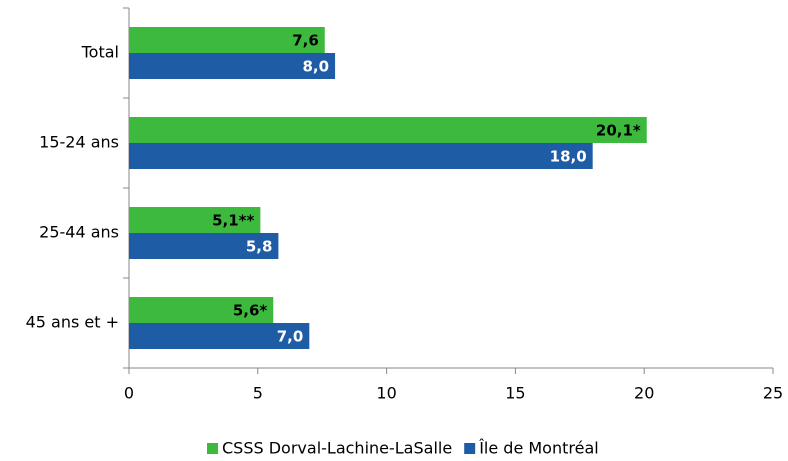  What do you see at coordinates (568, 157) in the screenshot?
I see `value-label: 18,0` at bounding box center [568, 157].